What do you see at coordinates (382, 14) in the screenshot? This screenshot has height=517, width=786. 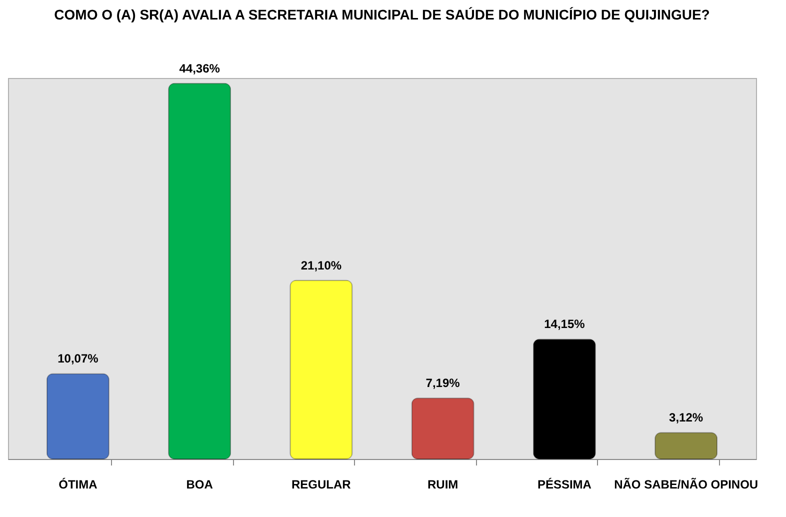 I see `chart-title: COMO O (A) SR(A) AVALIA A SECRETARIA MUNICIPAL DE SAÚDE DO MUNICÍPIO DE QUIJINGUE?` at bounding box center [382, 14].